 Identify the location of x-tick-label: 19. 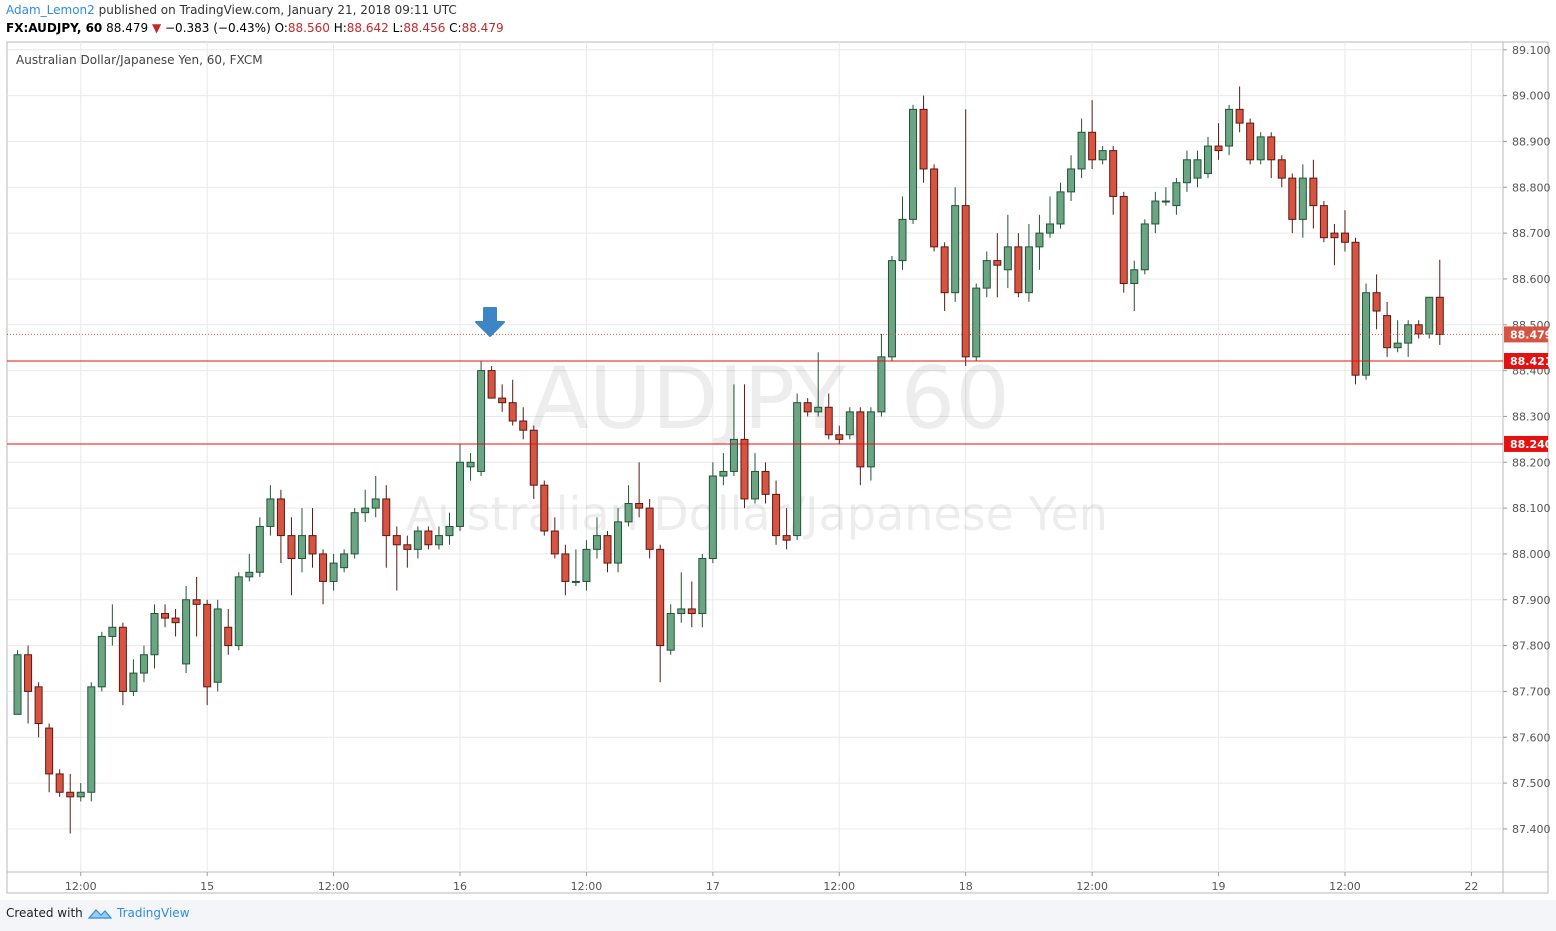
(1219, 886).